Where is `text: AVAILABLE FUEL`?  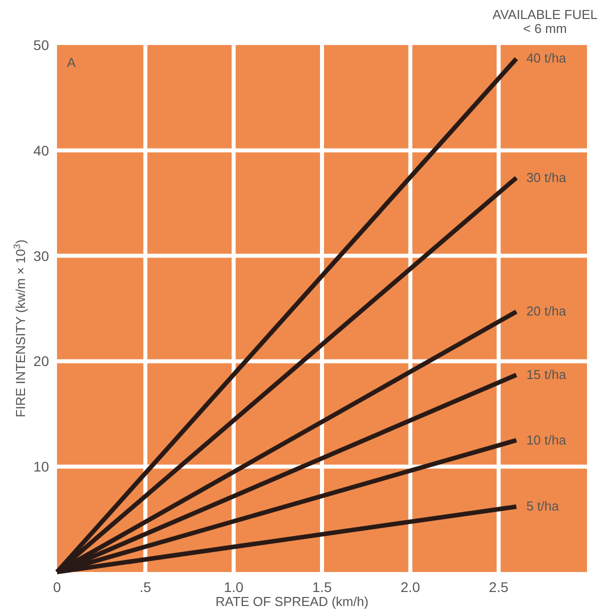 text: AVAILABLE FUEL is located at coordinates (545, 14).